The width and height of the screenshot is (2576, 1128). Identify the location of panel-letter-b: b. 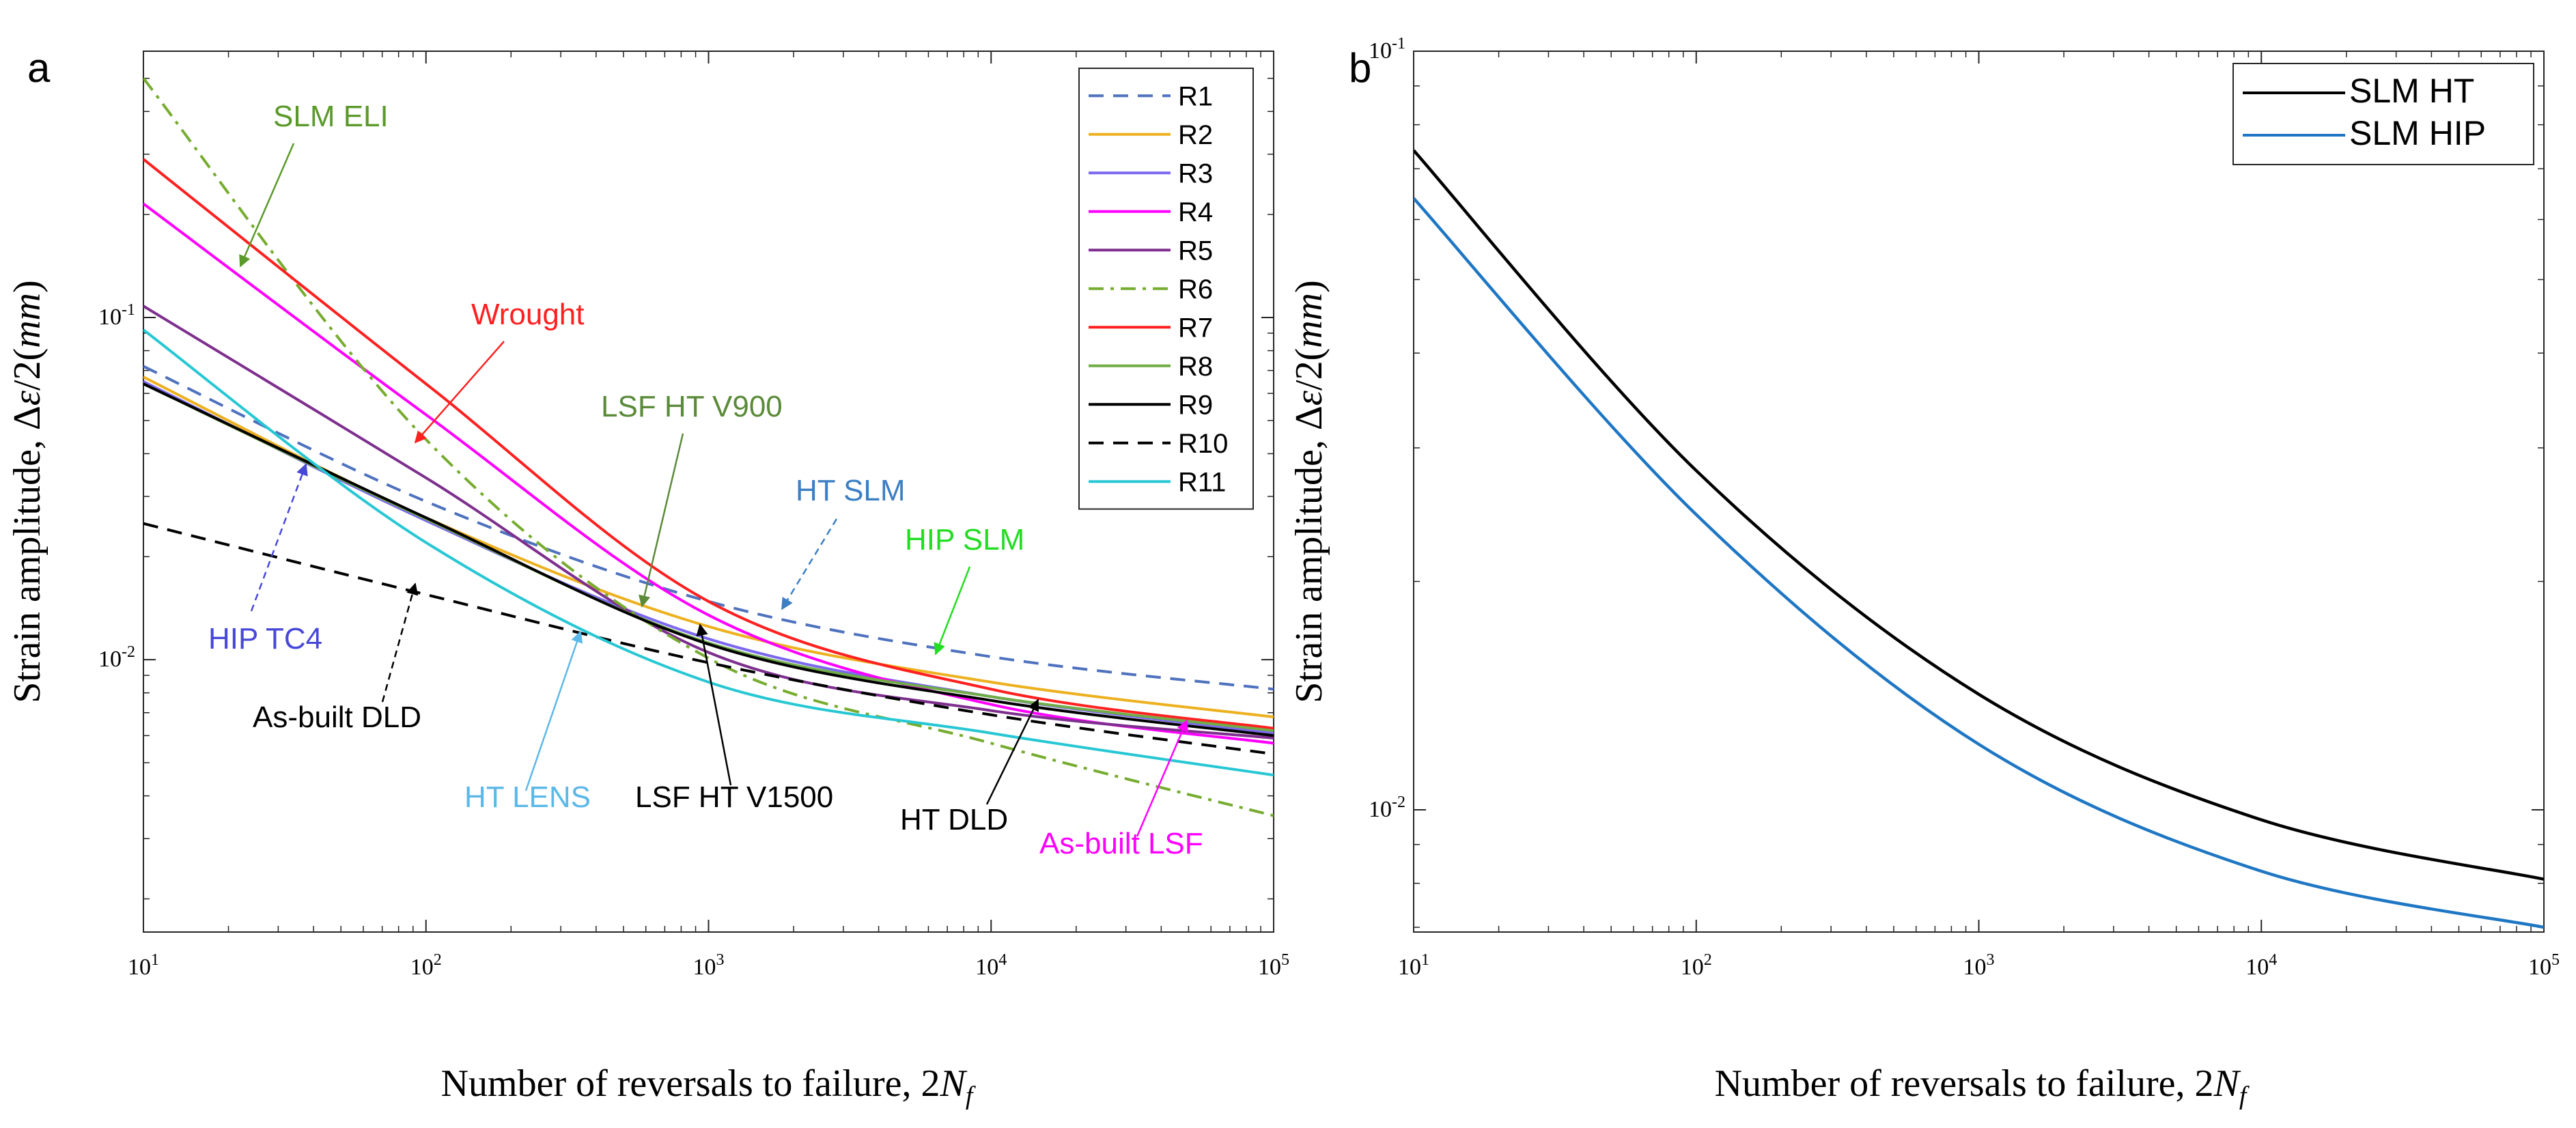
(1360, 68).